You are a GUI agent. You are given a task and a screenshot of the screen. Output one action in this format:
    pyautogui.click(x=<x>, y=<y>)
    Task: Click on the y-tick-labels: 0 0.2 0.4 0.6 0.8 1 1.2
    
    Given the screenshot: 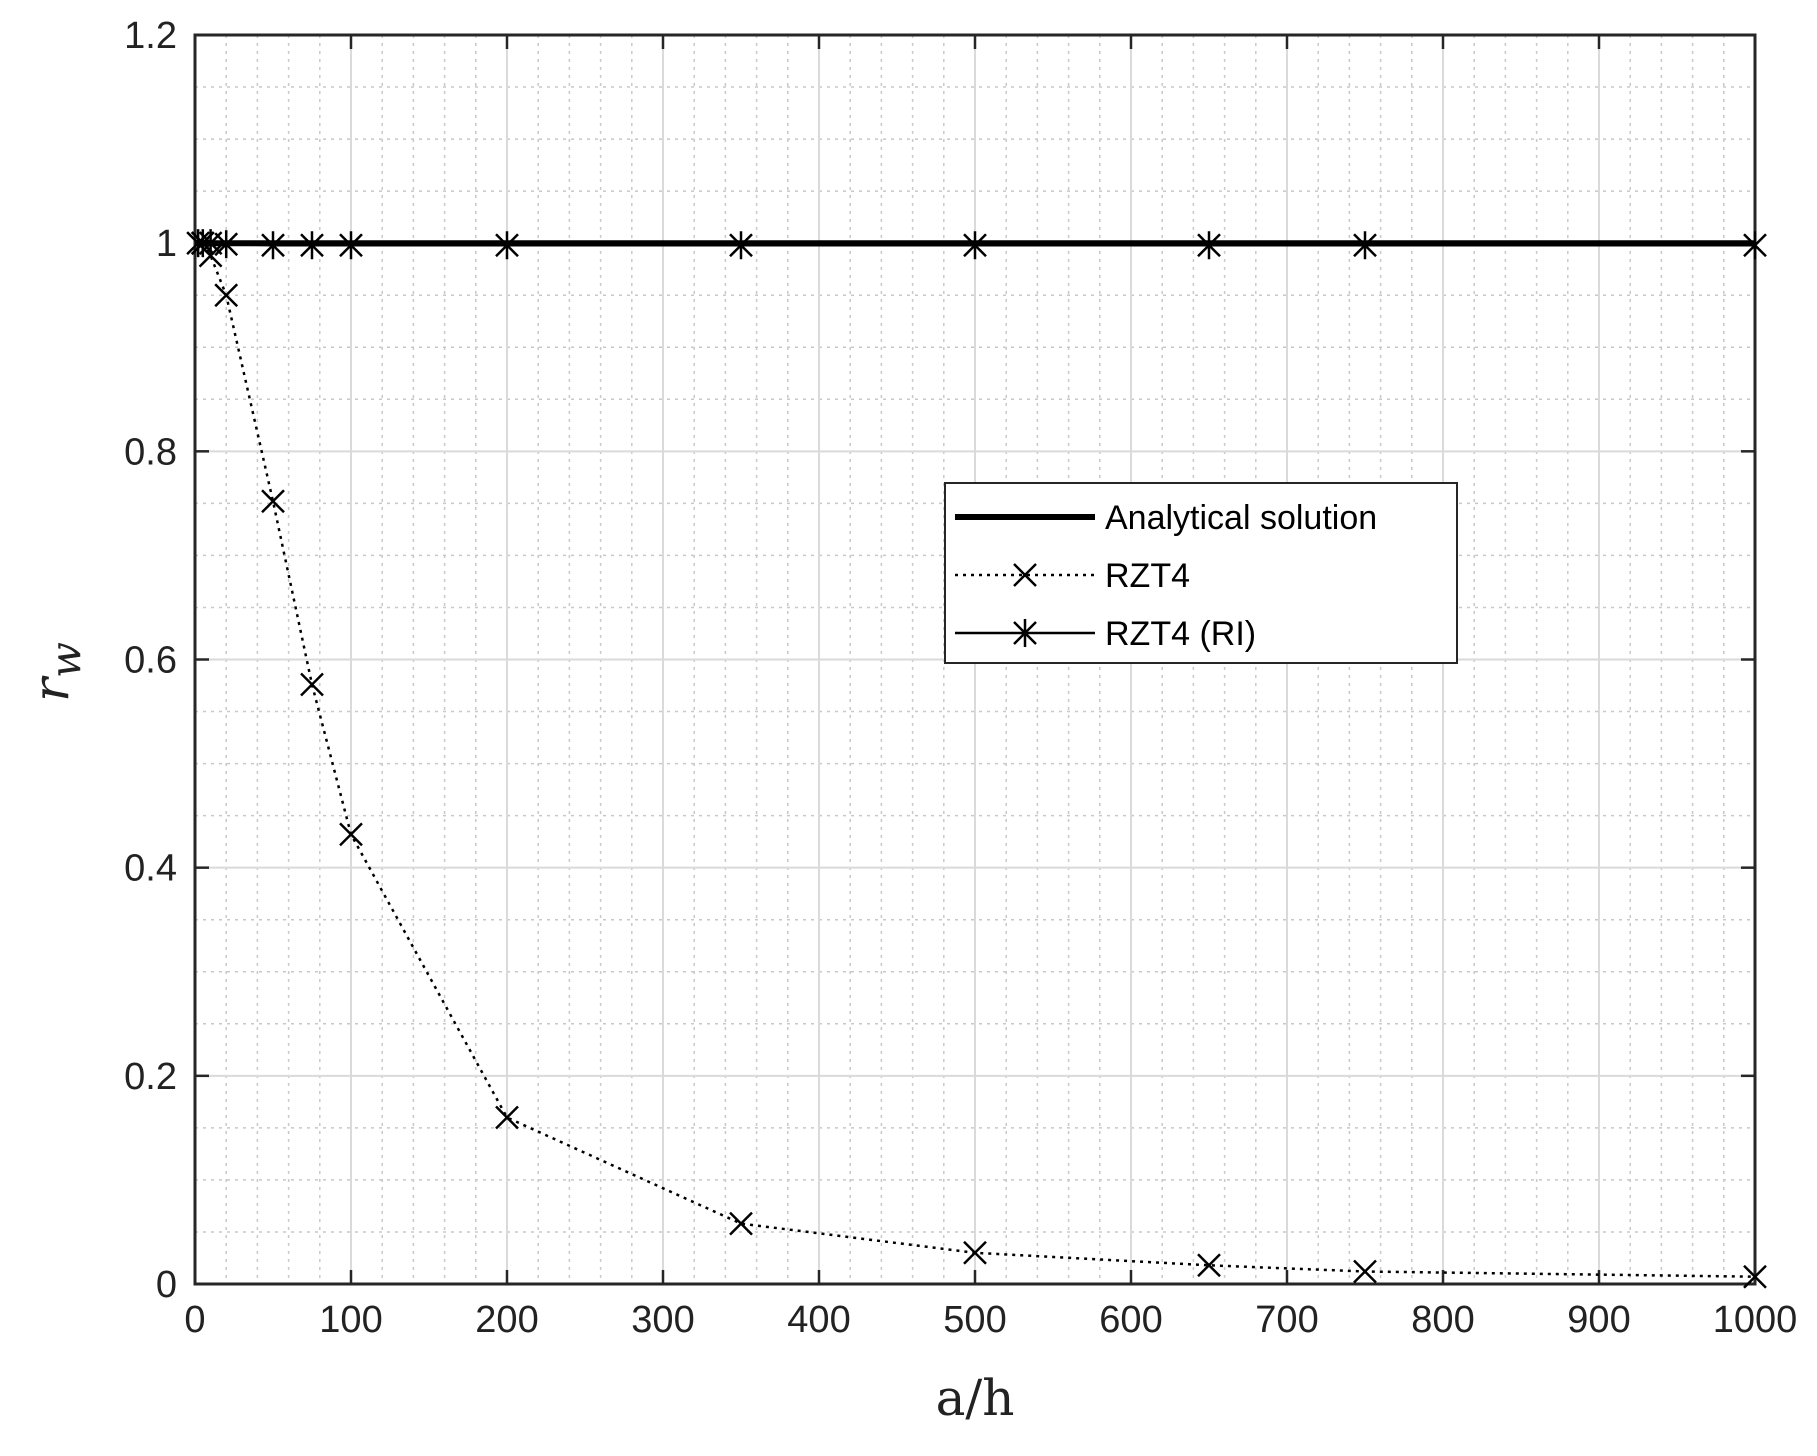 What is the action you would take?
    pyautogui.click(x=150, y=660)
    